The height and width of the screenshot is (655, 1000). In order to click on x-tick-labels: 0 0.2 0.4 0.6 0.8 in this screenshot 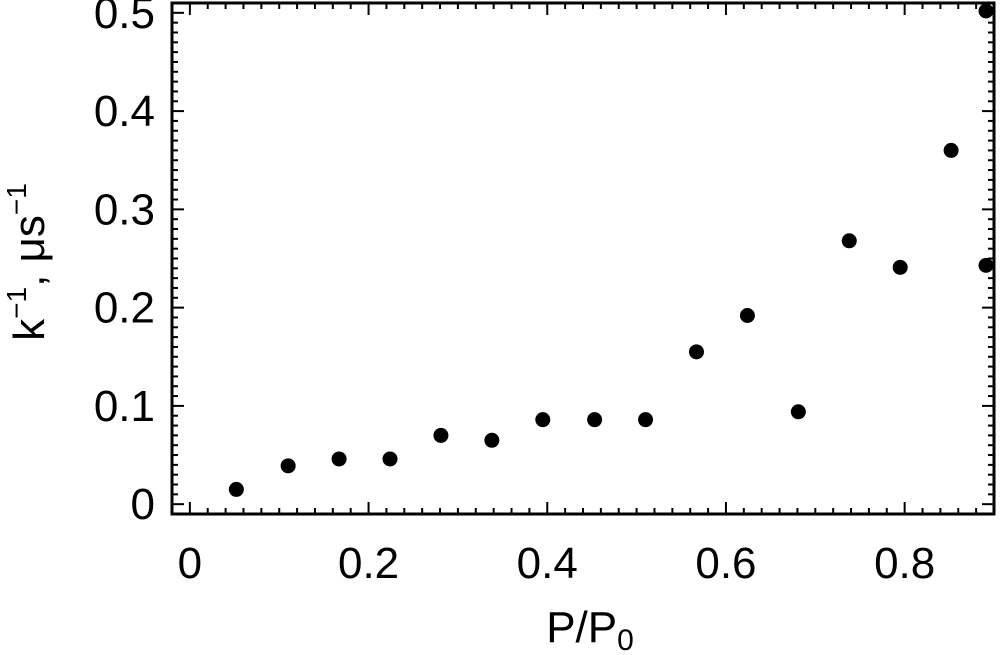, I will do `click(557, 563)`.